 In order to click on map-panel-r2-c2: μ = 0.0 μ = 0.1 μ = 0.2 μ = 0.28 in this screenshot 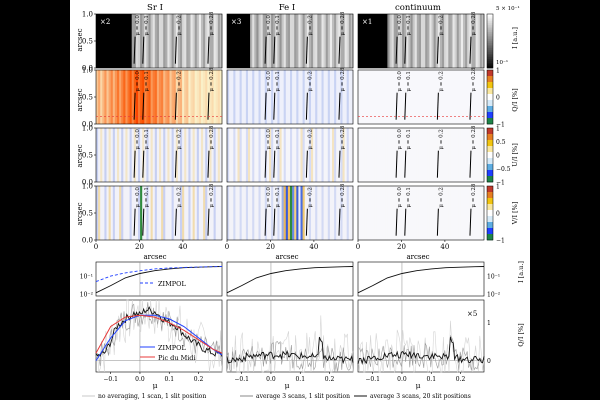, I will do `click(290, 96)`.